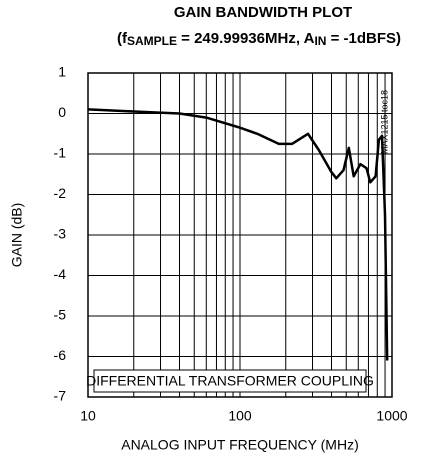  What do you see at coordinates (60, 193) in the screenshot?
I see `y-tick-label: -2` at bounding box center [60, 193].